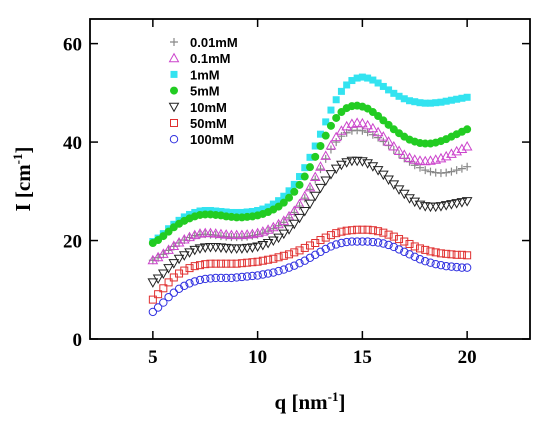  I want to click on legend-label: 1mM, so click(205, 74).